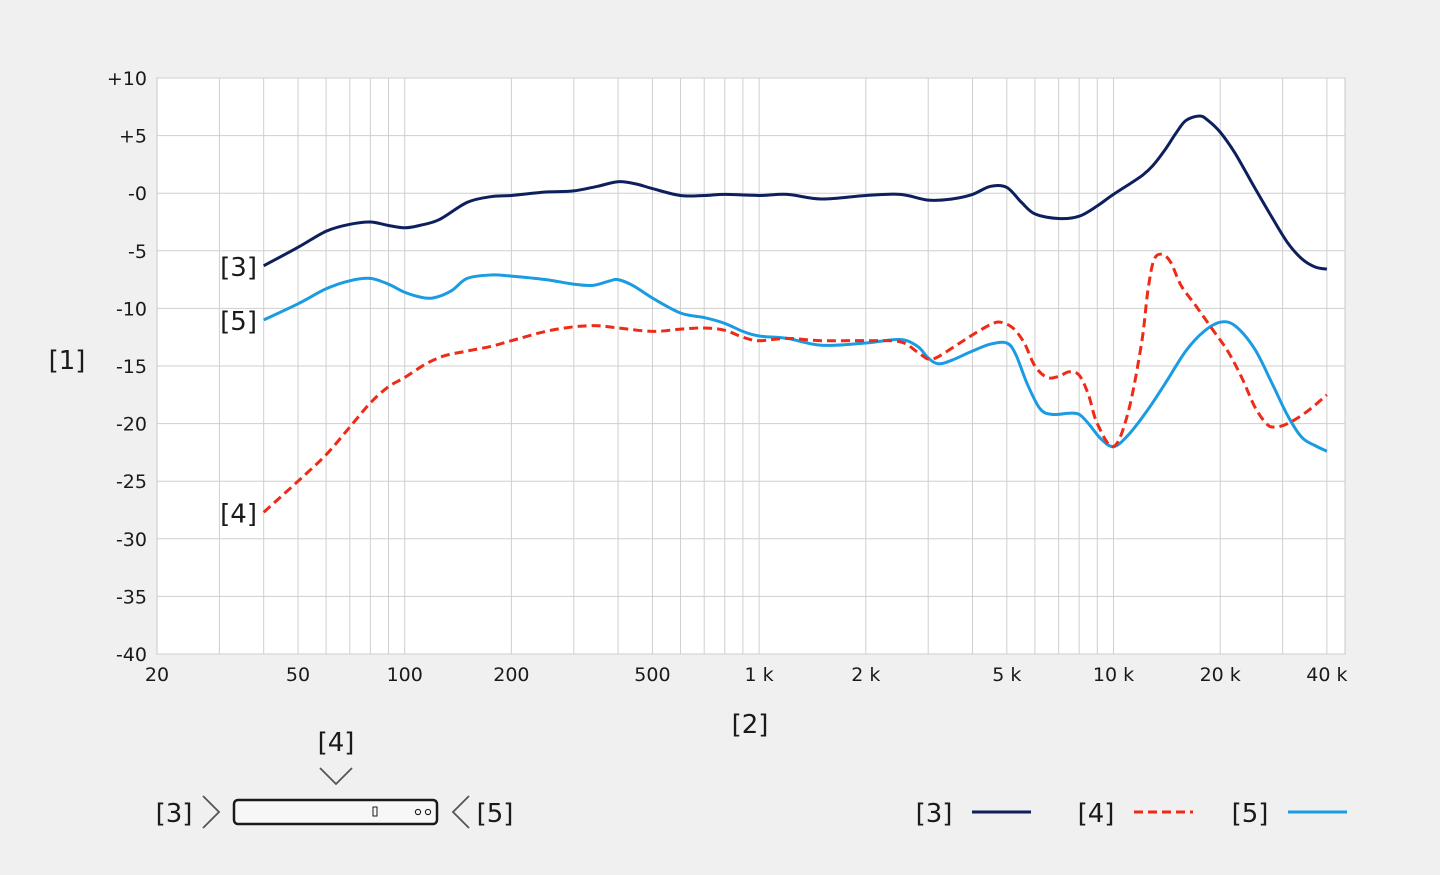 The image size is (1440, 875). I want to click on y-axis-label: [1], so click(67, 361).